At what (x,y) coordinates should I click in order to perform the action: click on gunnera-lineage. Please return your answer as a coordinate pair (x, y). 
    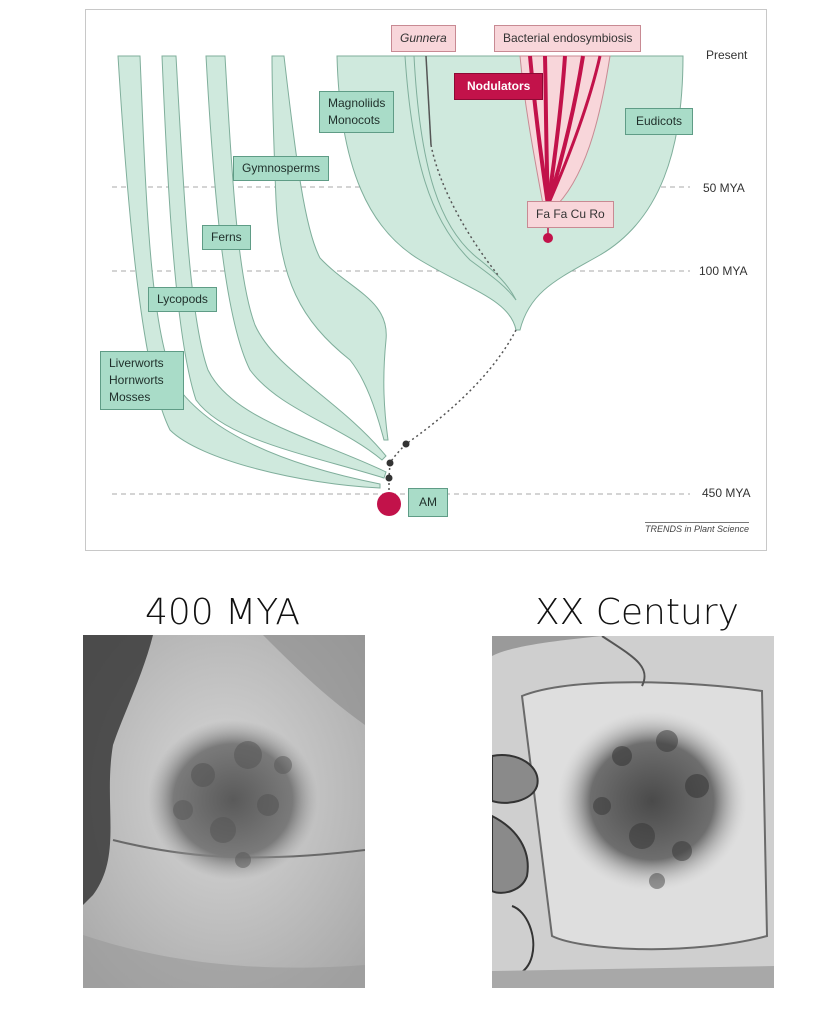
    Looking at the image, I should click on (428, 100).